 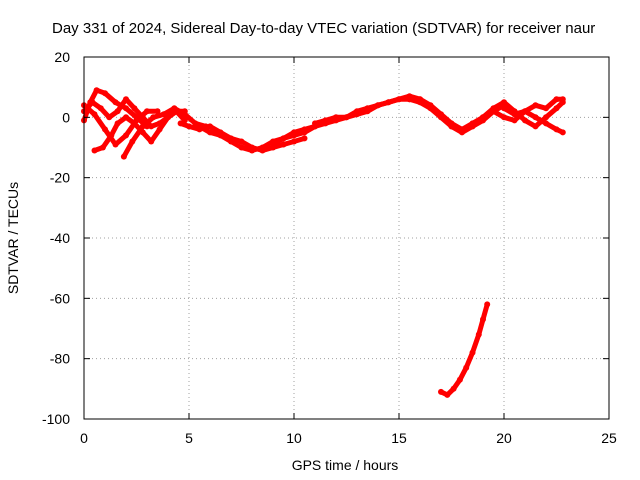 I want to click on x-tick-label: 20, so click(x=504, y=438).